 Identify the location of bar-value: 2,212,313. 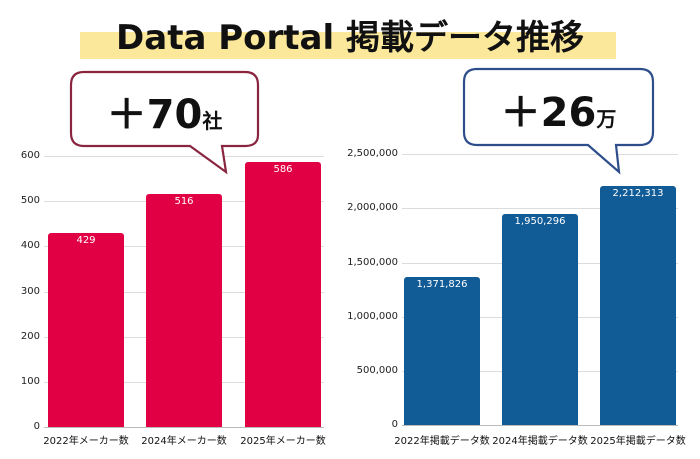
(638, 193).